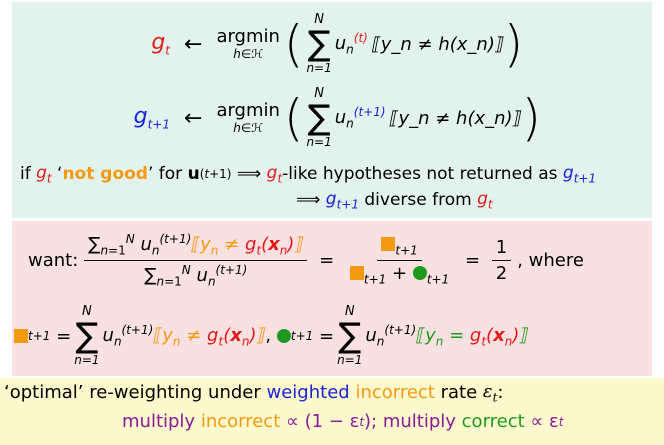  I want to click on square-dot-fraction: t+1 t+1 + t+1, so click(399, 260).